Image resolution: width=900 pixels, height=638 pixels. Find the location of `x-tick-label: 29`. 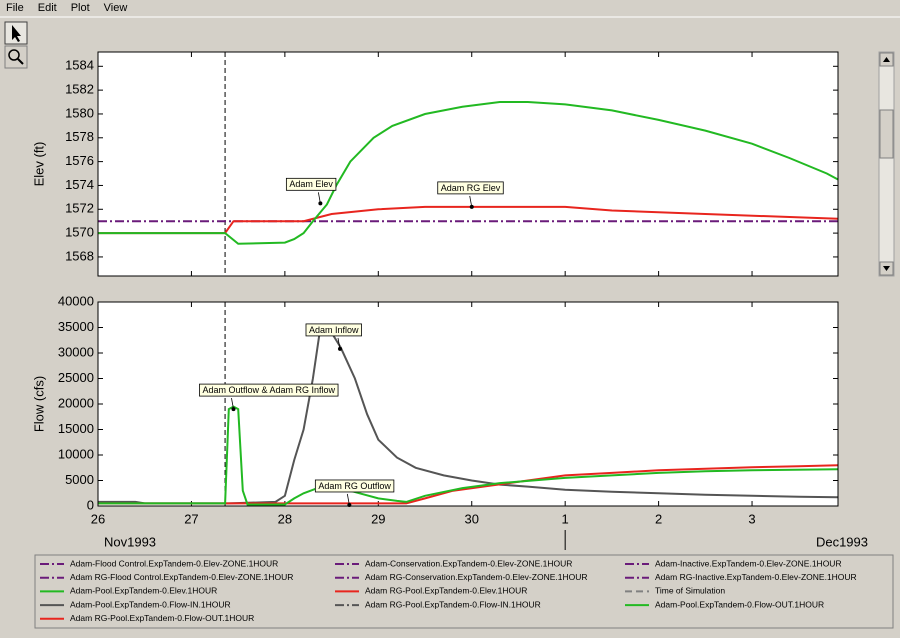

x-tick-label: 29 is located at coordinates (378, 518).